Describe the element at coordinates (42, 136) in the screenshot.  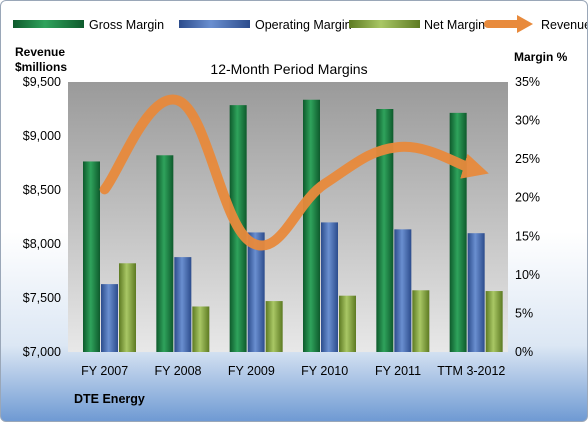
I see `left-tick-label: $9,000` at that location.